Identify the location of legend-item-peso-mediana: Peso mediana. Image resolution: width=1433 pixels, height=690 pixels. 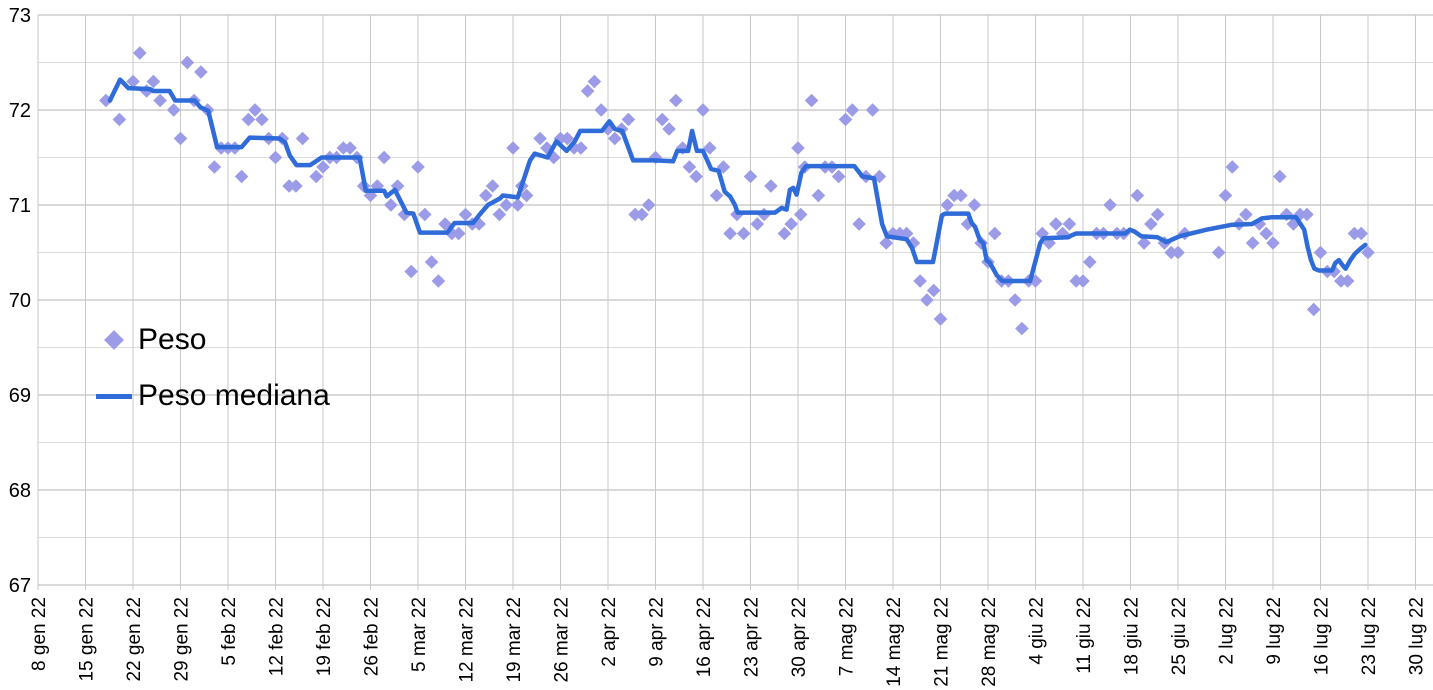
(213, 396).